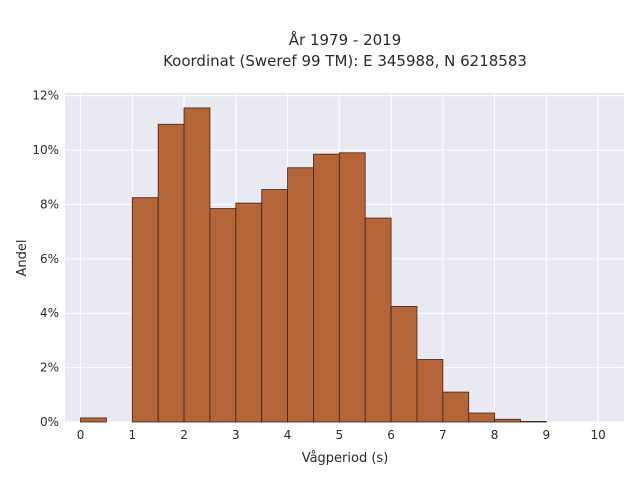  I want to click on chart-title-line1: År 1979 - 2019, so click(345, 39).